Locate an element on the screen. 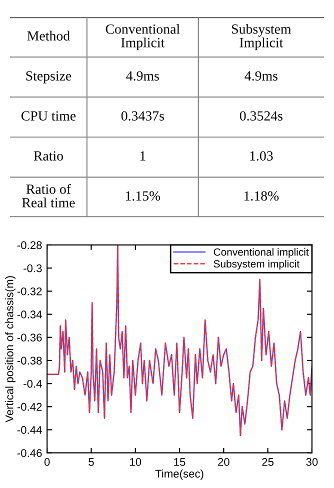  x-tick-label: 15 is located at coordinates (180, 462).